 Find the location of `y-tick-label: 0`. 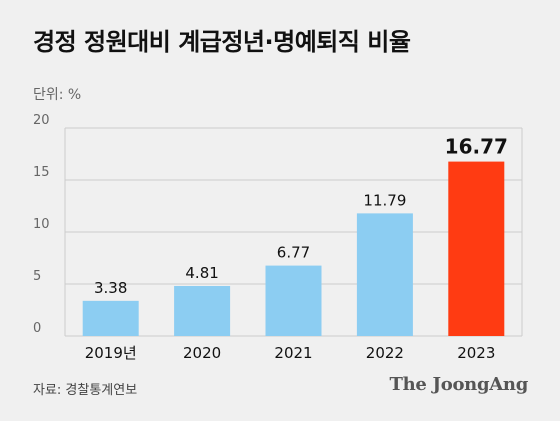

y-tick-label: 0 is located at coordinates (37, 328).